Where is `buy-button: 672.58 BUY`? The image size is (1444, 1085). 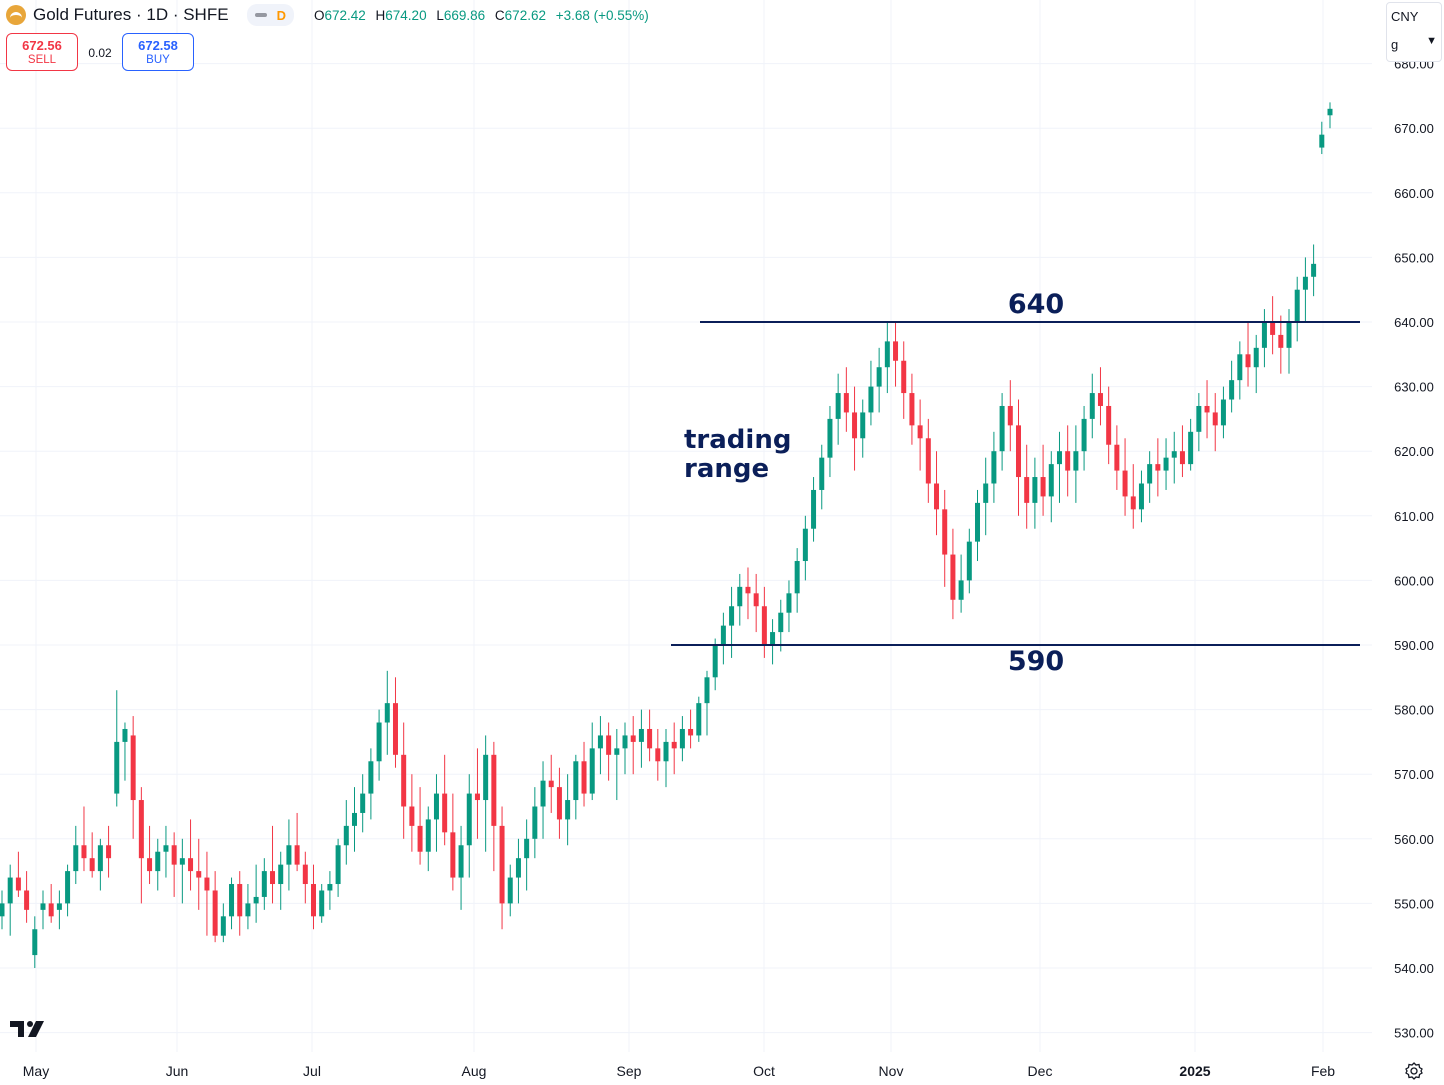 buy-button: 672.58 BUY is located at coordinates (158, 52).